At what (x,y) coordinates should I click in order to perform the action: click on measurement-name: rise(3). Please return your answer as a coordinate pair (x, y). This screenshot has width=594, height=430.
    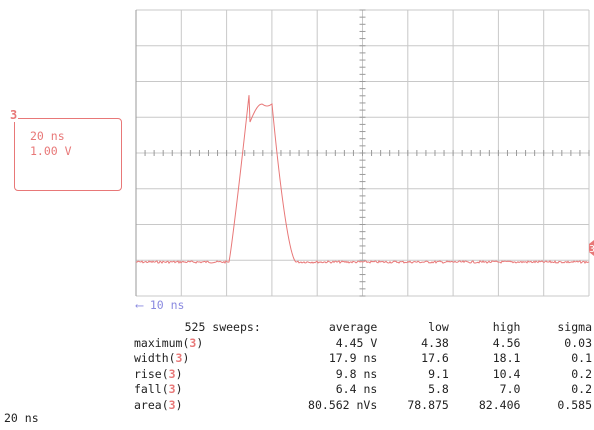
    Looking at the image, I should click on (158, 373).